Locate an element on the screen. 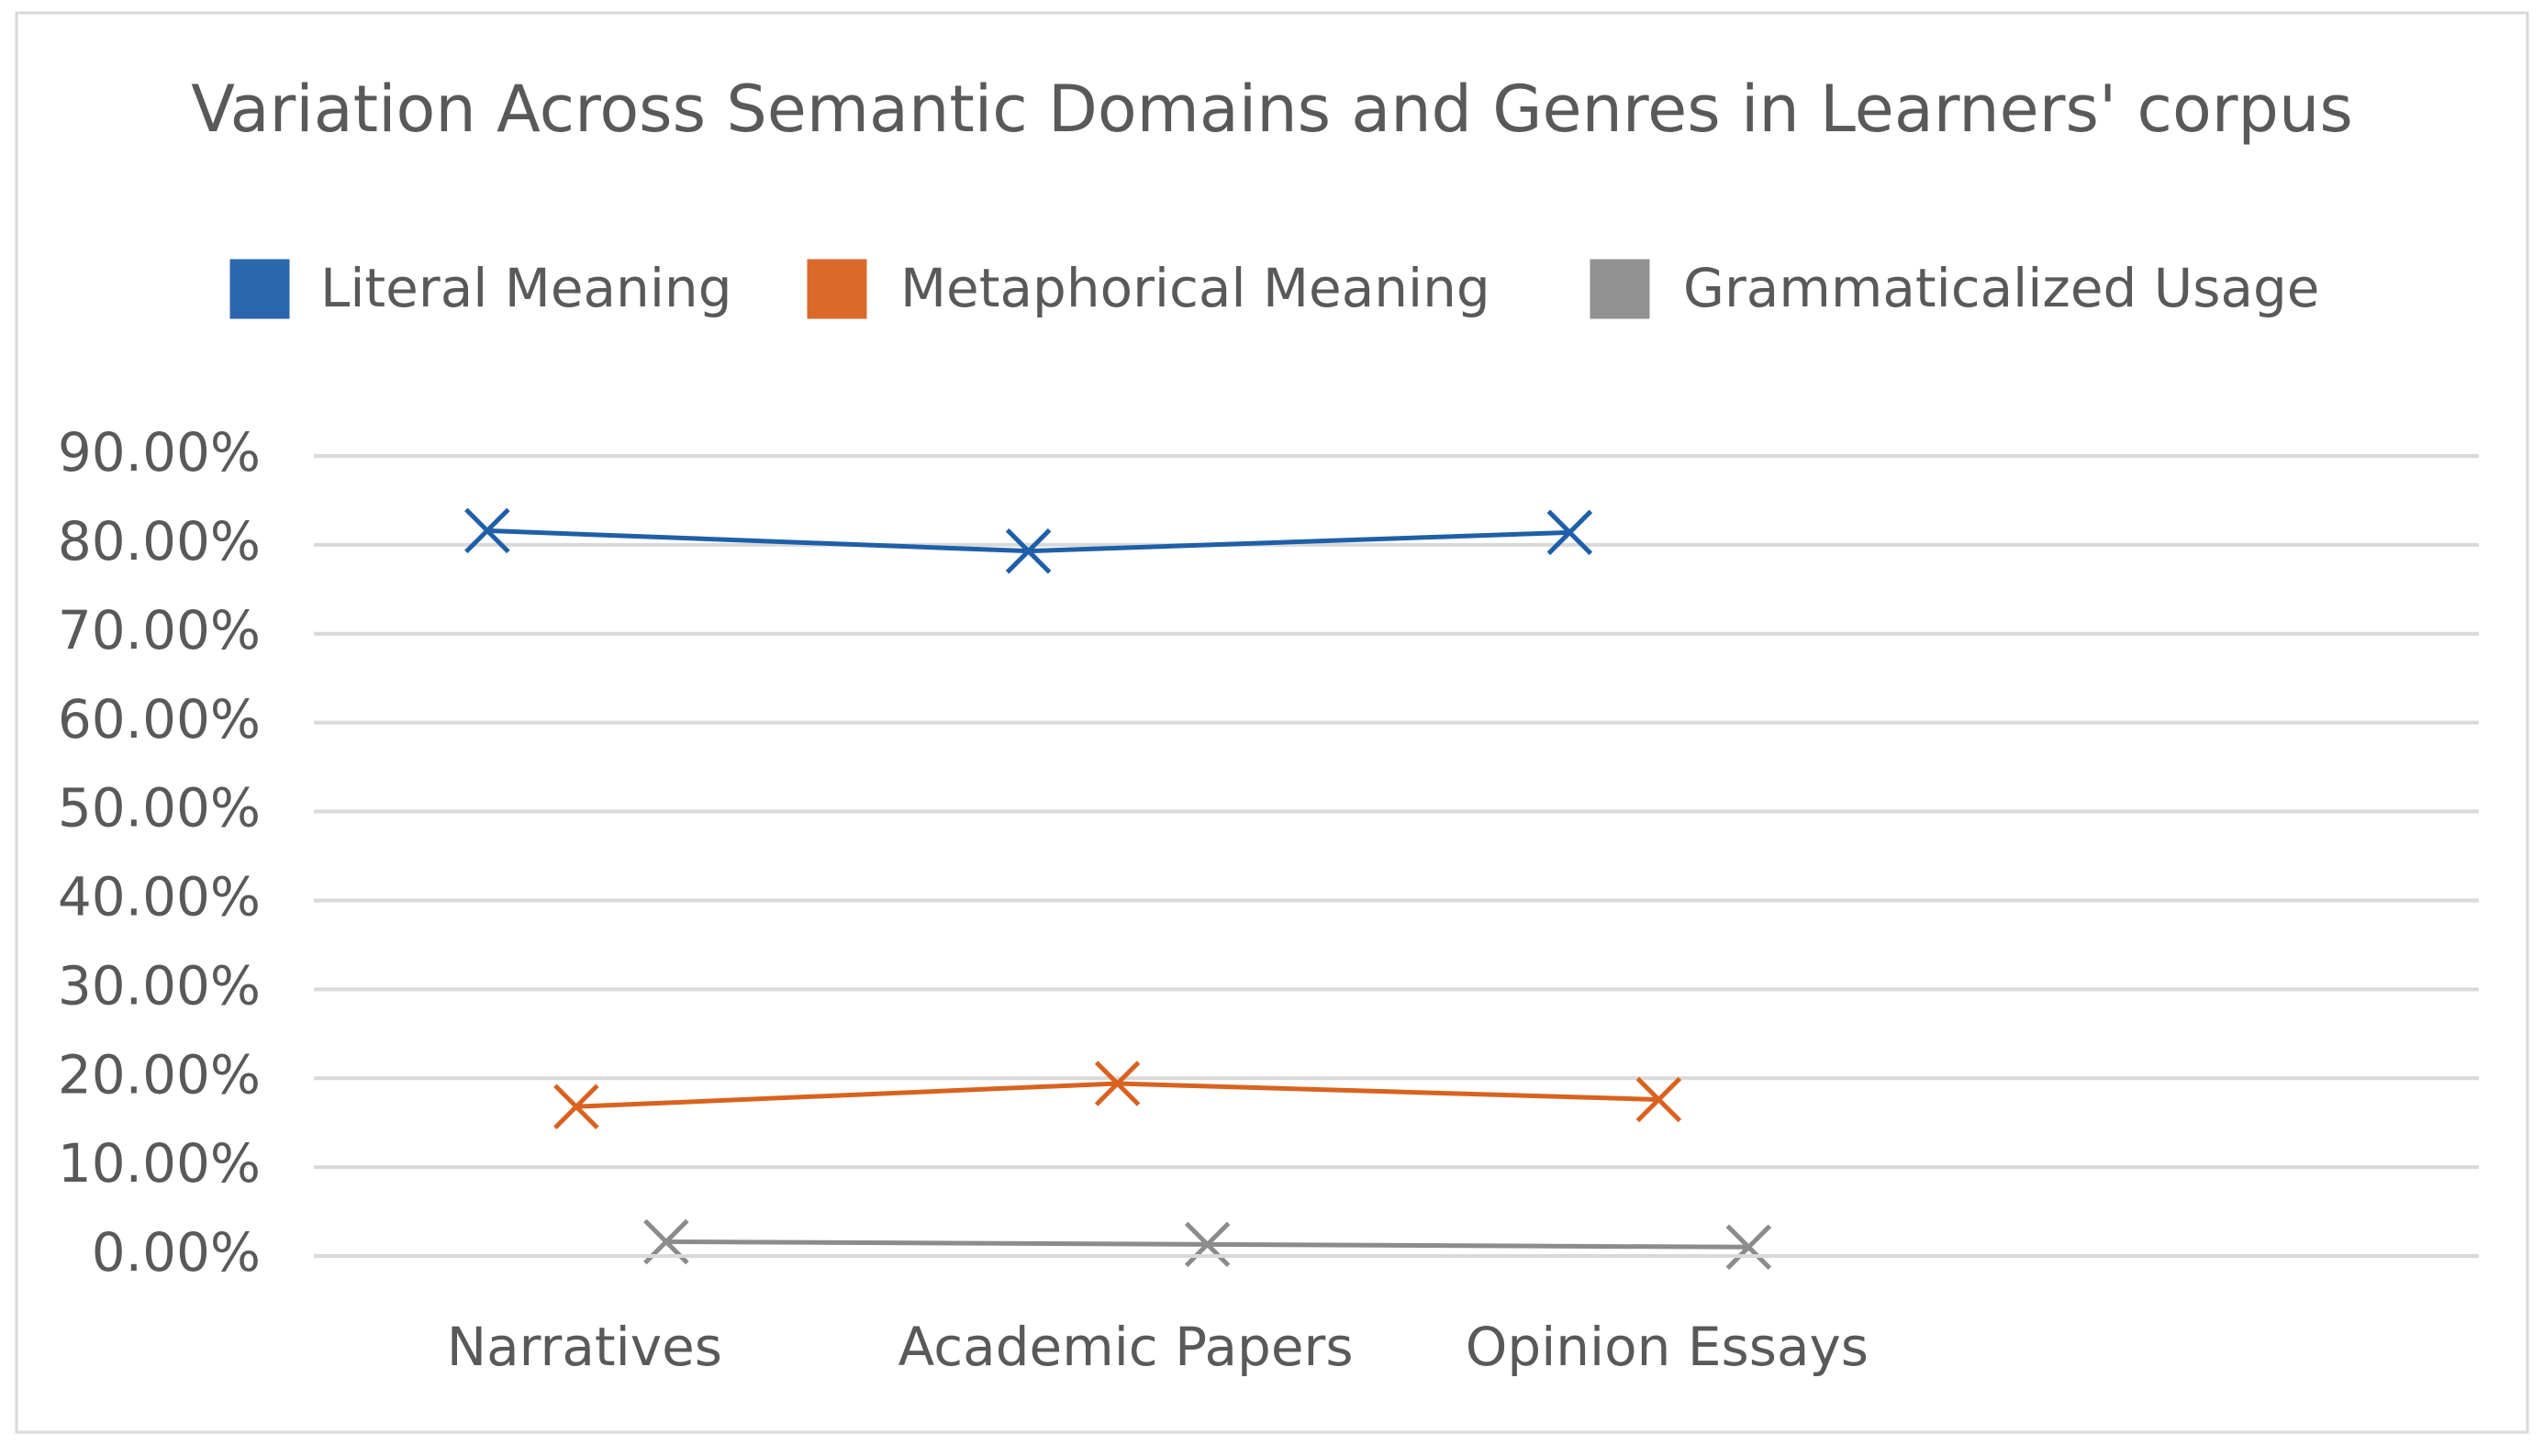  x-tick-label: Narratives is located at coordinates (584, 1347).